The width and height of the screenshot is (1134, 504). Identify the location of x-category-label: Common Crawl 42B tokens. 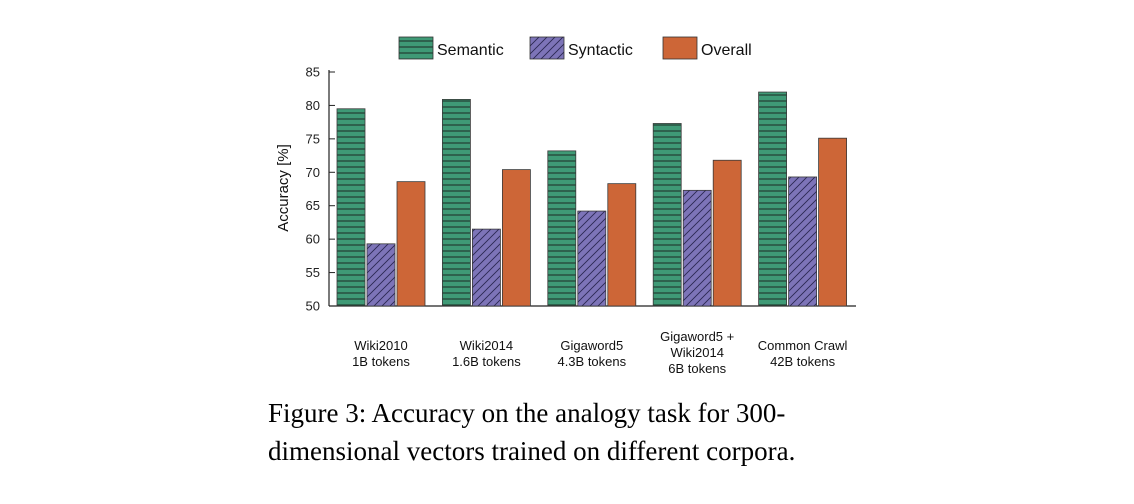
(803, 353).